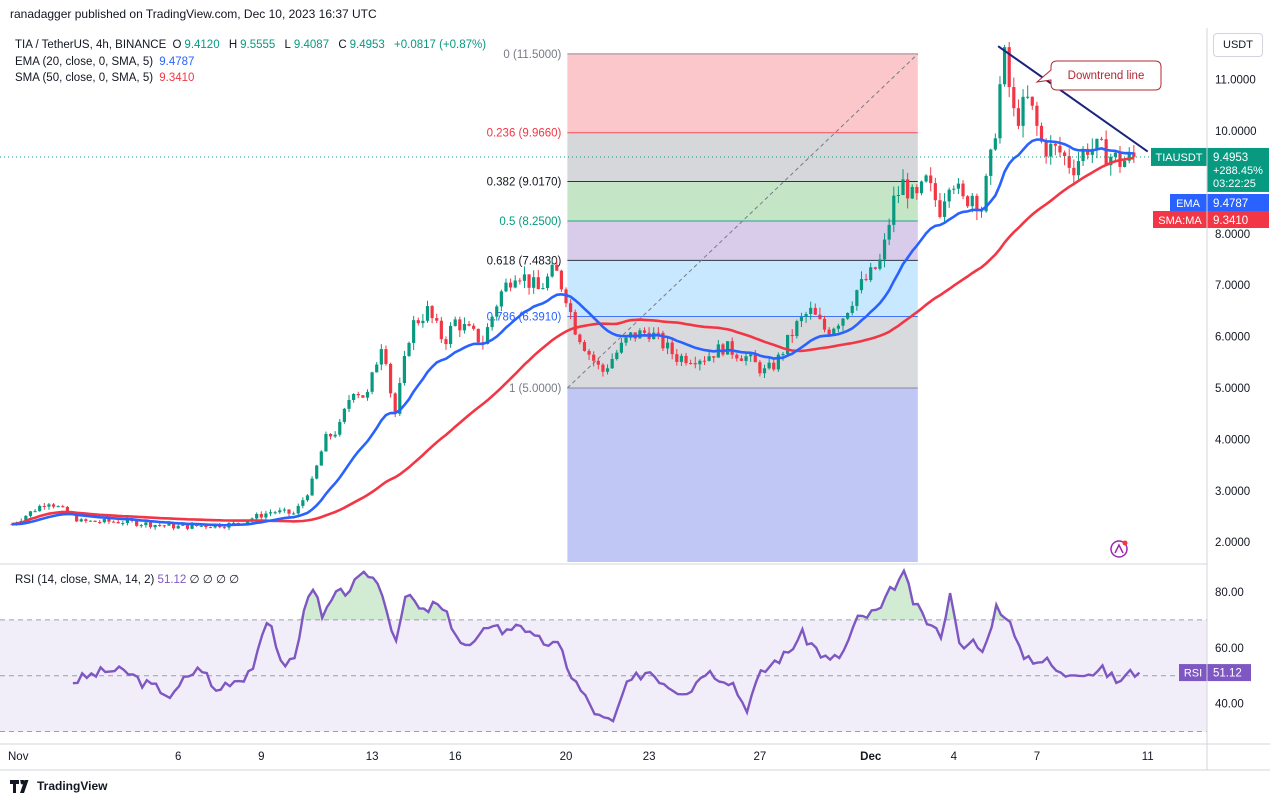 The height and width of the screenshot is (805, 1284). Describe the element at coordinates (1238, 202) in the screenshot. I see `tag-ema-value-bg` at that location.